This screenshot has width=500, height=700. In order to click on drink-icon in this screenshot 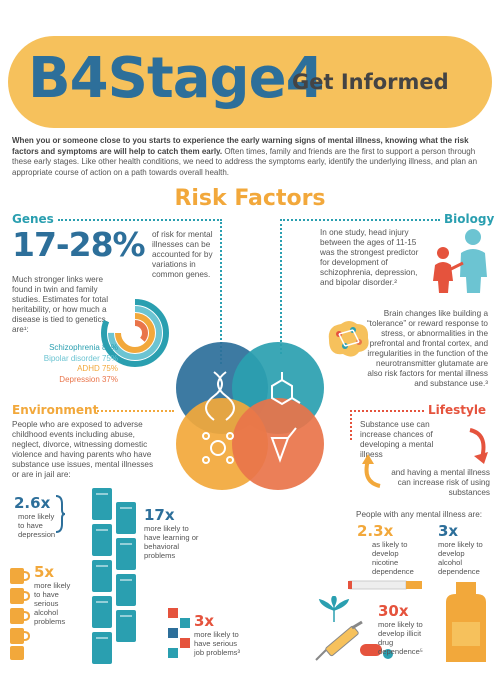, I will do `click(283, 445)`.